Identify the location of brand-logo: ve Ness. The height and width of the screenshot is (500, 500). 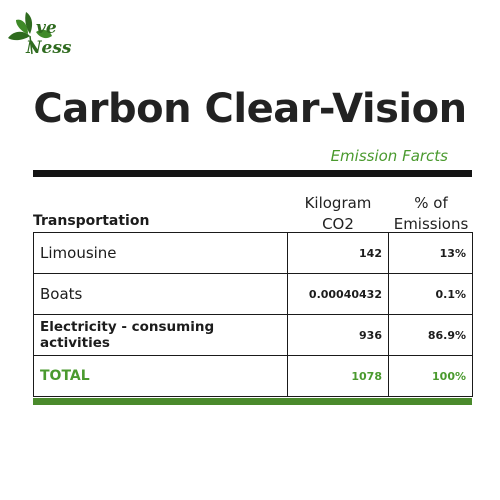
(39, 34).